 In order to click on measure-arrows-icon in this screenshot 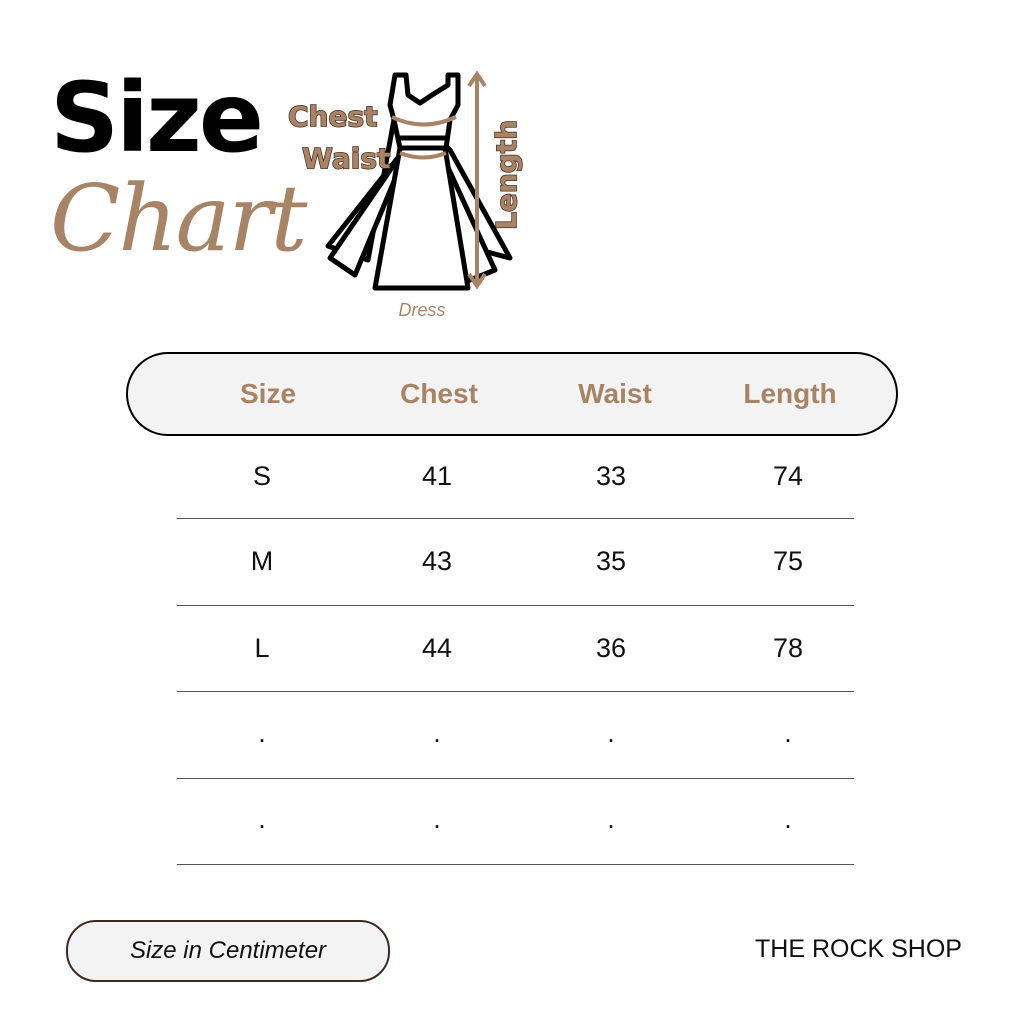, I will do `click(439, 180)`.